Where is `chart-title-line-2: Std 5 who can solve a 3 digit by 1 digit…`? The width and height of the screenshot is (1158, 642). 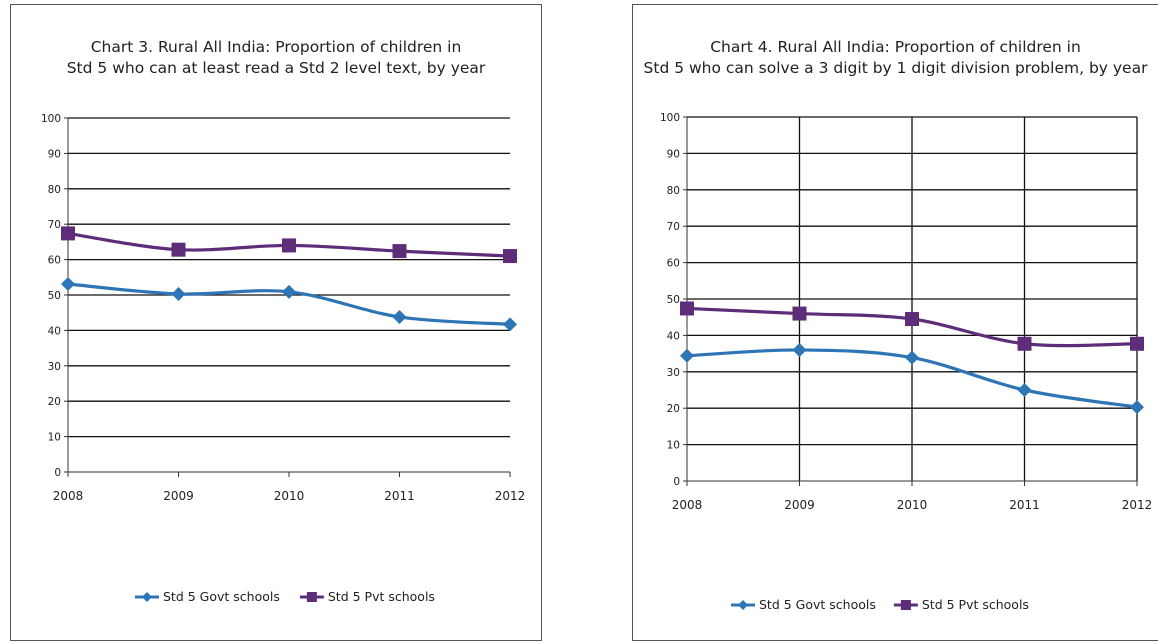 chart-title-line-2: Std 5 who can solve a 3 digit by 1 digit… is located at coordinates (895, 68).